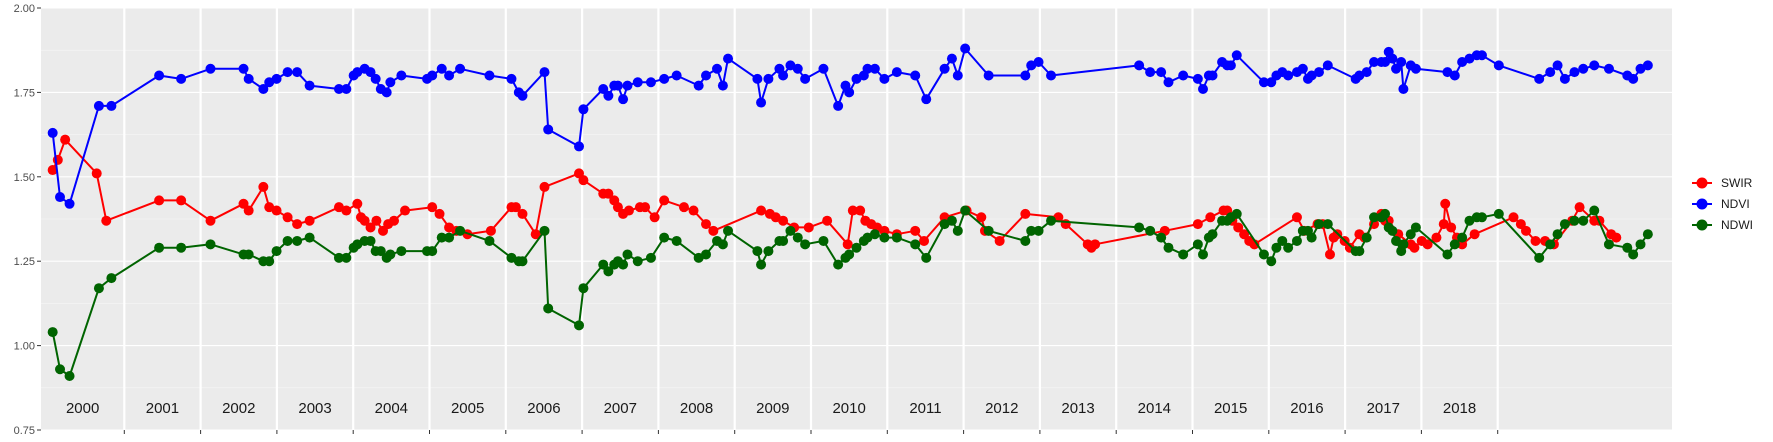 The width and height of the screenshot is (1773, 442). I want to click on year-label: 2013, so click(1077, 408).